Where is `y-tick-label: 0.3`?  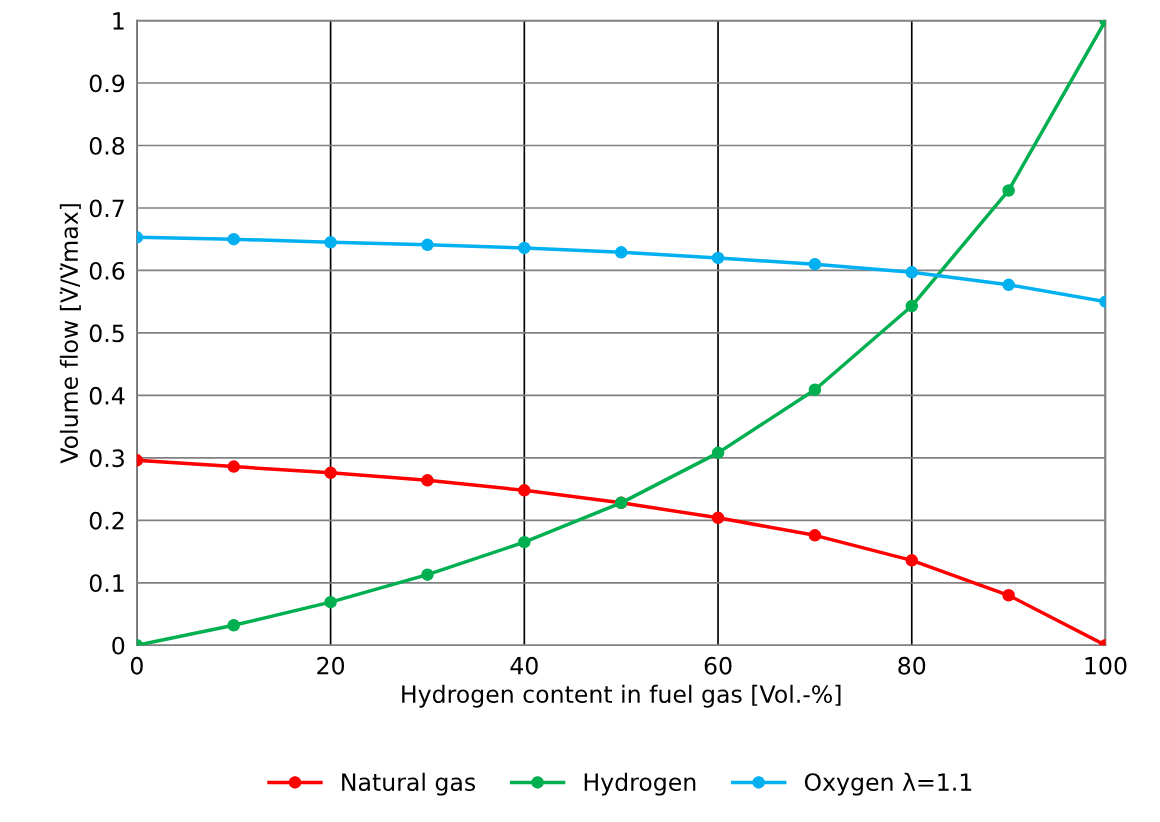
y-tick-label: 0.3 is located at coordinates (106, 458).